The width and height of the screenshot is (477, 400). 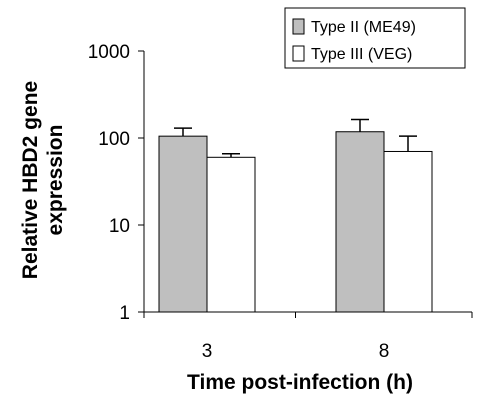 I want to click on y-tick-label-10: 10, so click(x=119, y=226).